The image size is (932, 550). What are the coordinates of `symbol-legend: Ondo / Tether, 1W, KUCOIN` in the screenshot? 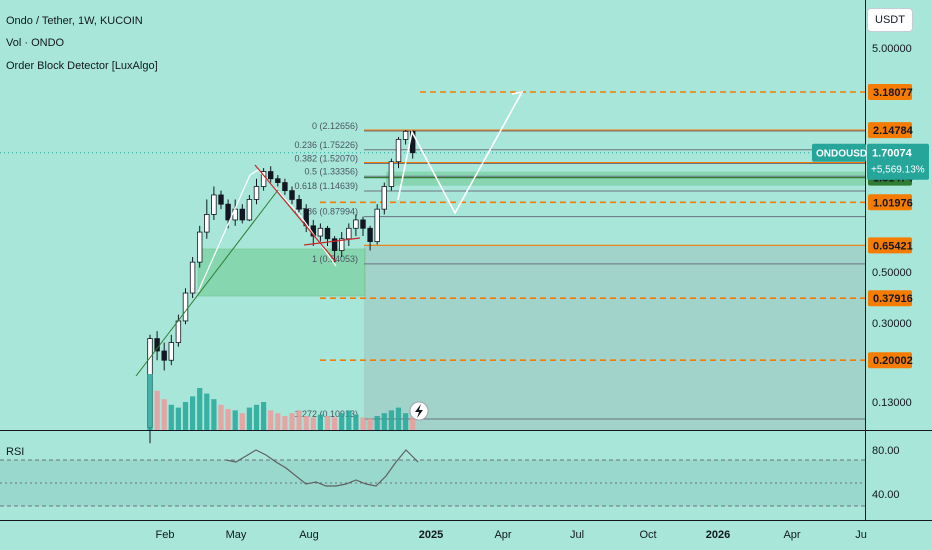 It's located at (74, 21).